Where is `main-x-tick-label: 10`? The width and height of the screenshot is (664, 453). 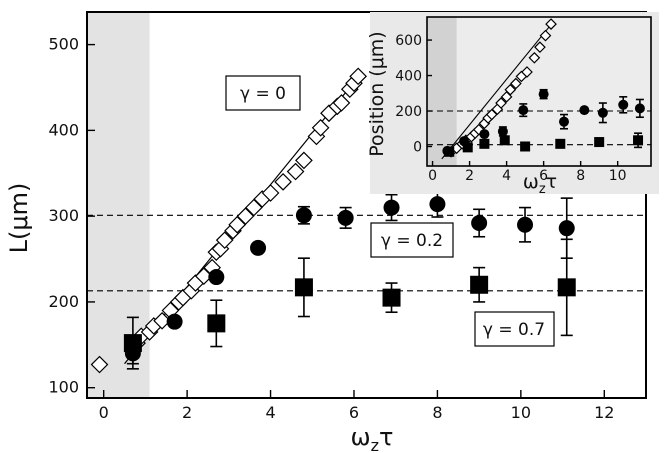
main-x-tick-label: 10 is located at coordinates (521, 412).